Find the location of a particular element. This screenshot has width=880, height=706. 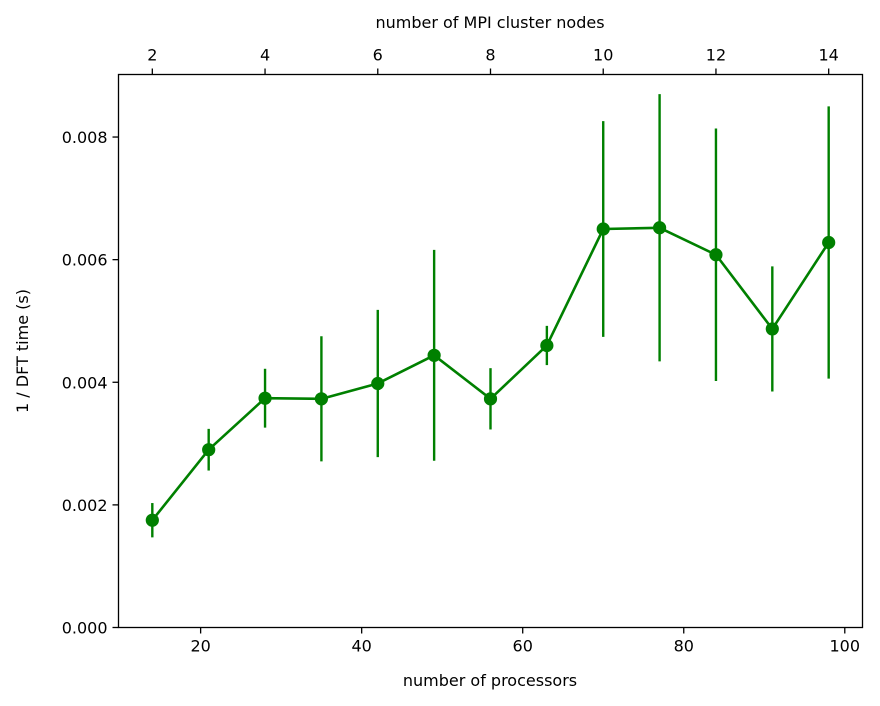

x-tick-label: 60 is located at coordinates (523, 646).